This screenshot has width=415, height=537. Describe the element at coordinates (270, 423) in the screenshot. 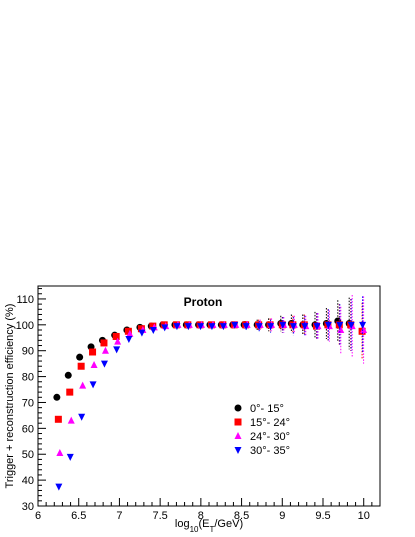

I see `legend-label: 15°- 24°` at that location.